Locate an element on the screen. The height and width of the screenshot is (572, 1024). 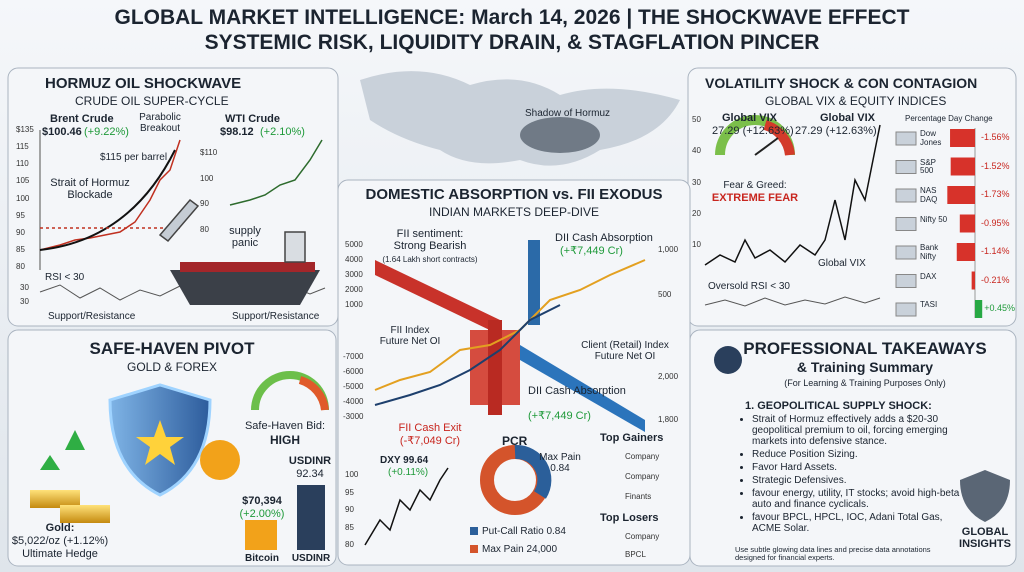
wti-tick: 90 is located at coordinates (204, 204).